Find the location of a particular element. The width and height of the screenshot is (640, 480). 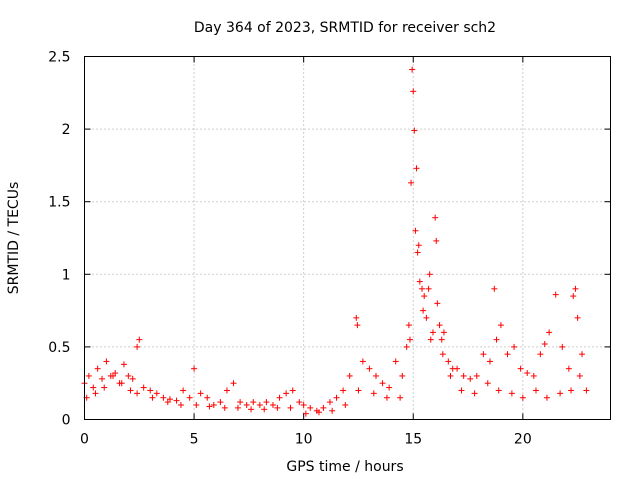

x-axis-label: GPS time / hours is located at coordinates (344, 467).